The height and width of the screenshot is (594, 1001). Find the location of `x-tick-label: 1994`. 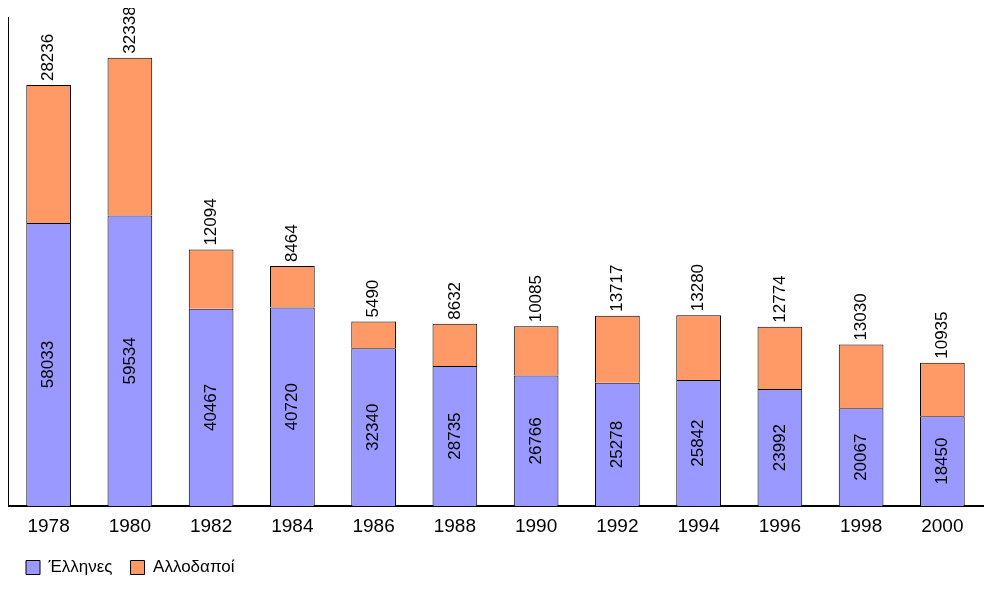

x-tick-label: 1994 is located at coordinates (699, 525).